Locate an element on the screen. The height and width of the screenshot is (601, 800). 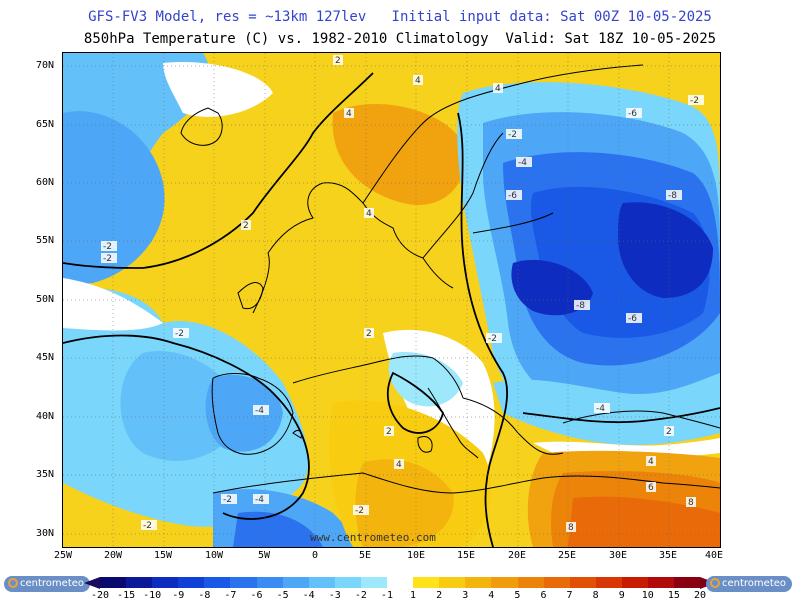
colorbar-tick-label: 7 is located at coordinates (569, 595).